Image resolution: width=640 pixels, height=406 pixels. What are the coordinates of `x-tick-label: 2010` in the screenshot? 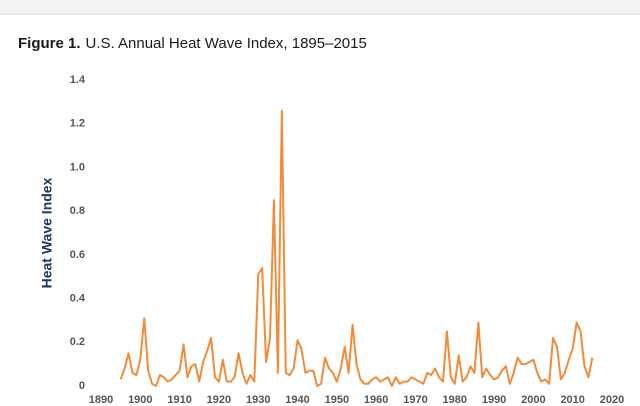 It's located at (572, 400).